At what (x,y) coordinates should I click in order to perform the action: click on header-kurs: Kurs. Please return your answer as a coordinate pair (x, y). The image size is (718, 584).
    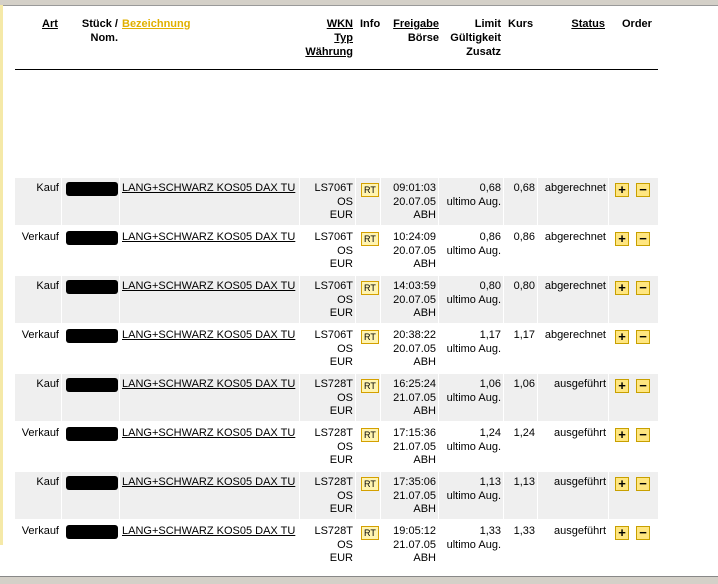
    Looking at the image, I should click on (521, 24).